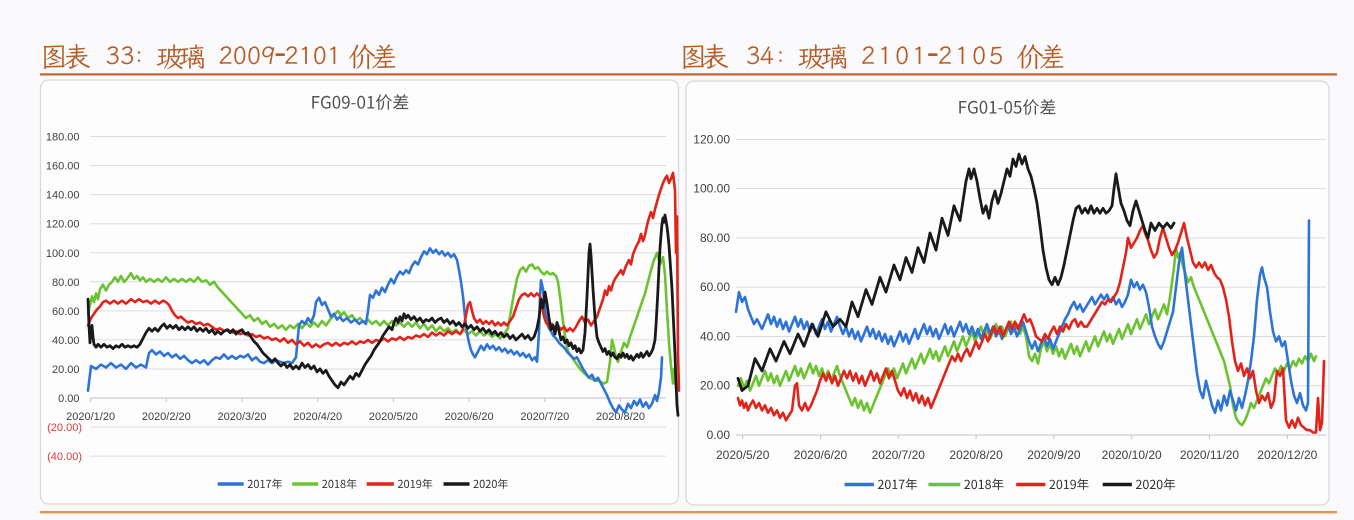  I want to click on svg-text: (20.00), so click(64, 428).